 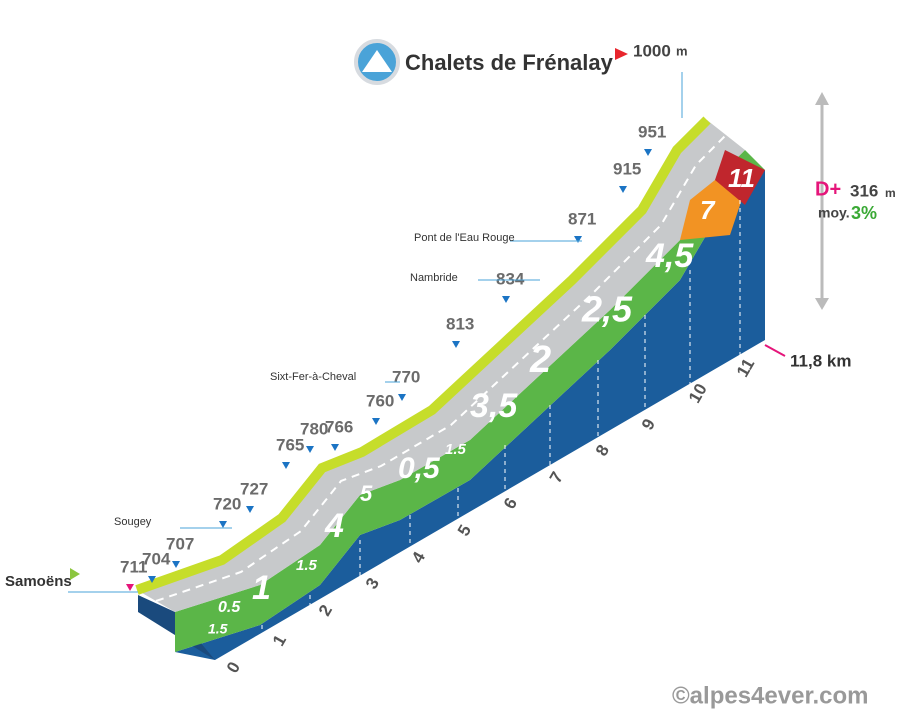 What do you see at coordinates (864, 190) in the screenshot?
I see `gain: 316` at bounding box center [864, 190].